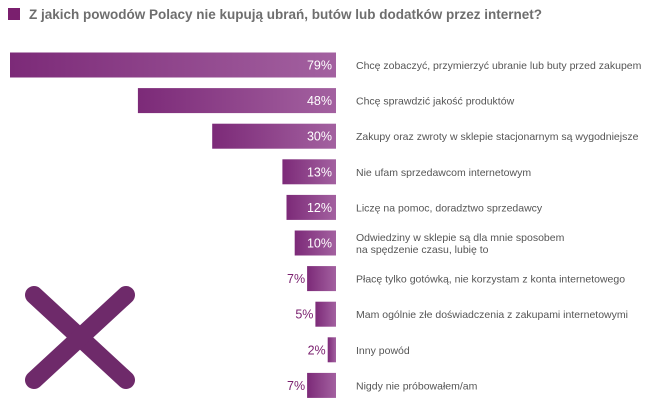 The image size is (655, 404). Describe the element at coordinates (417, 386) in the screenshot. I see `category-label-10: Nigdy nie próbowałem/am` at that location.